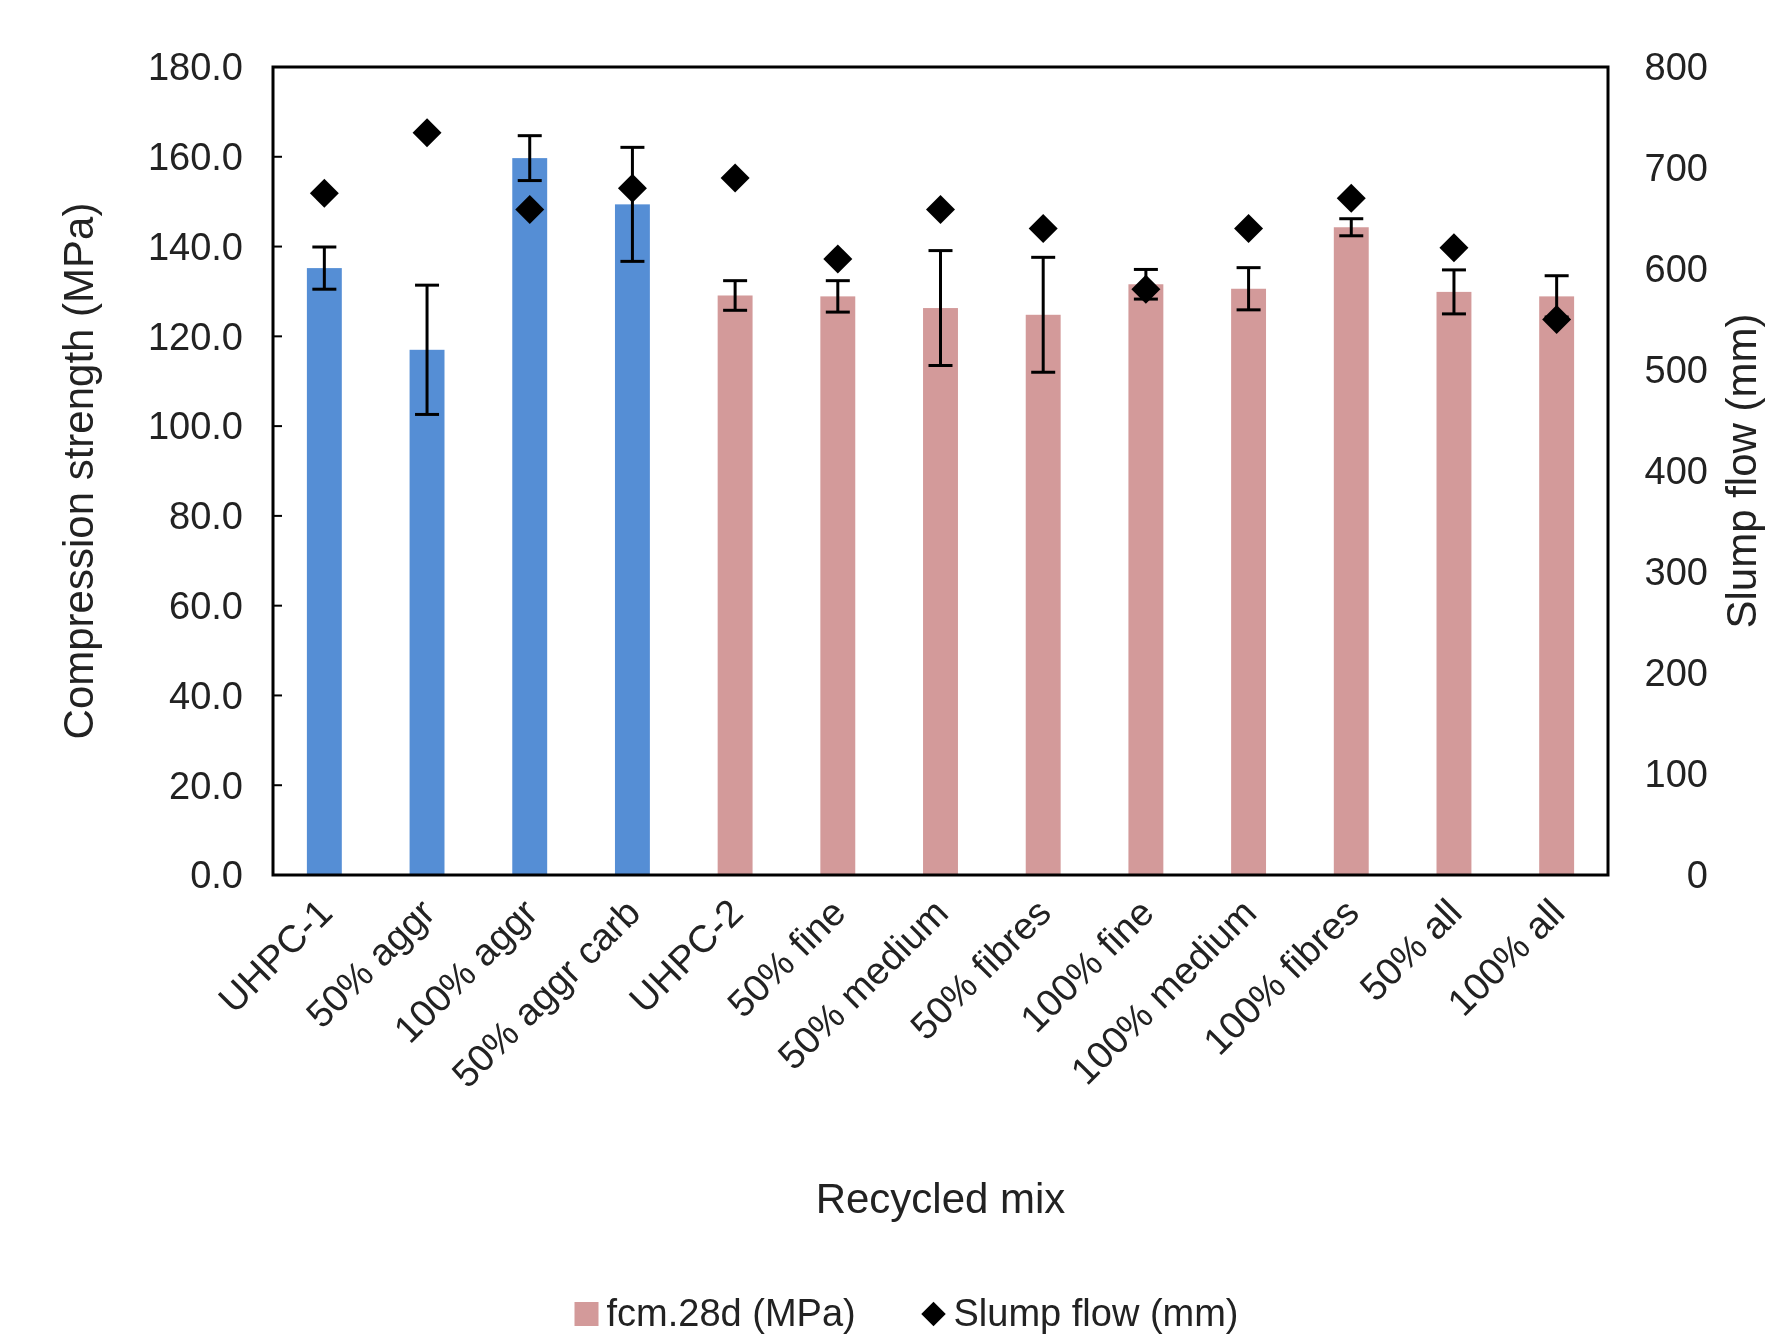 The width and height of the screenshot is (1782, 1339). I want to click on legend-label: Slump flow (mm), so click(1096, 1313).